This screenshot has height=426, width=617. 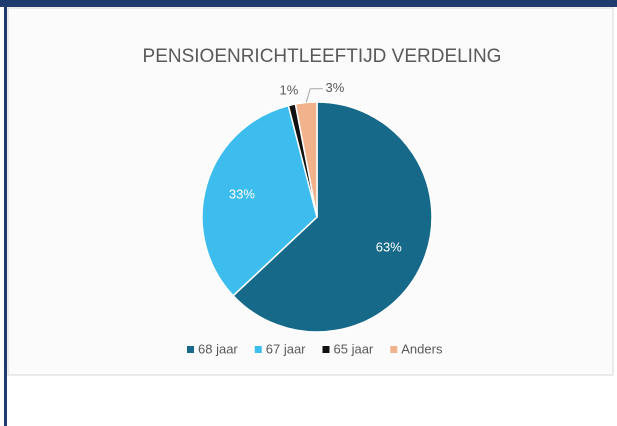 I want to click on legend: 68 jaar 67 jaar 65 jaar Anders, so click(x=315, y=348).